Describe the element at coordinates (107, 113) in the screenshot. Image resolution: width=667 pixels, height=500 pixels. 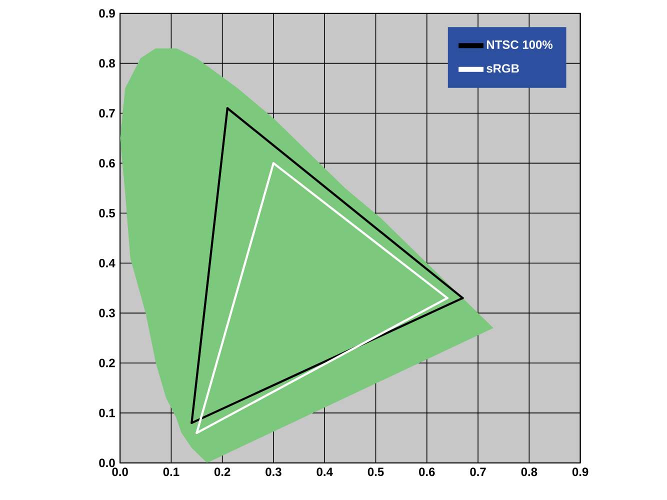
I see `y-tick-label: 0.7` at that location.